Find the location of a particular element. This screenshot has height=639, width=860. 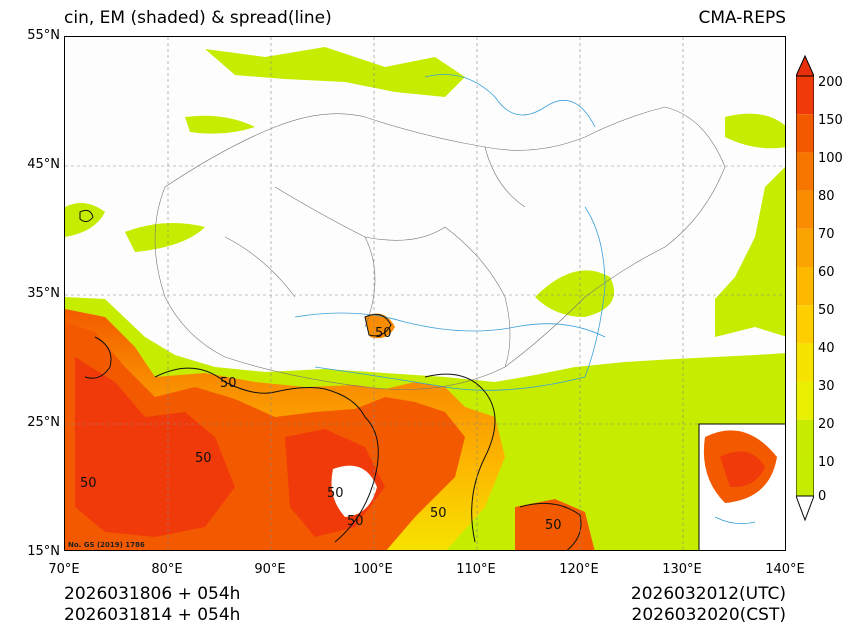

colorbar-label: 70 is located at coordinates (826, 234).